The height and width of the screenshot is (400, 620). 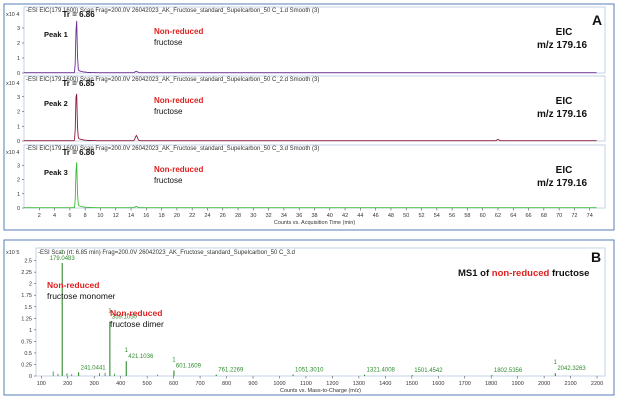 What do you see at coordinates (391, 216) in the screenshot?
I see `x-tick-label: 48` at bounding box center [391, 216].